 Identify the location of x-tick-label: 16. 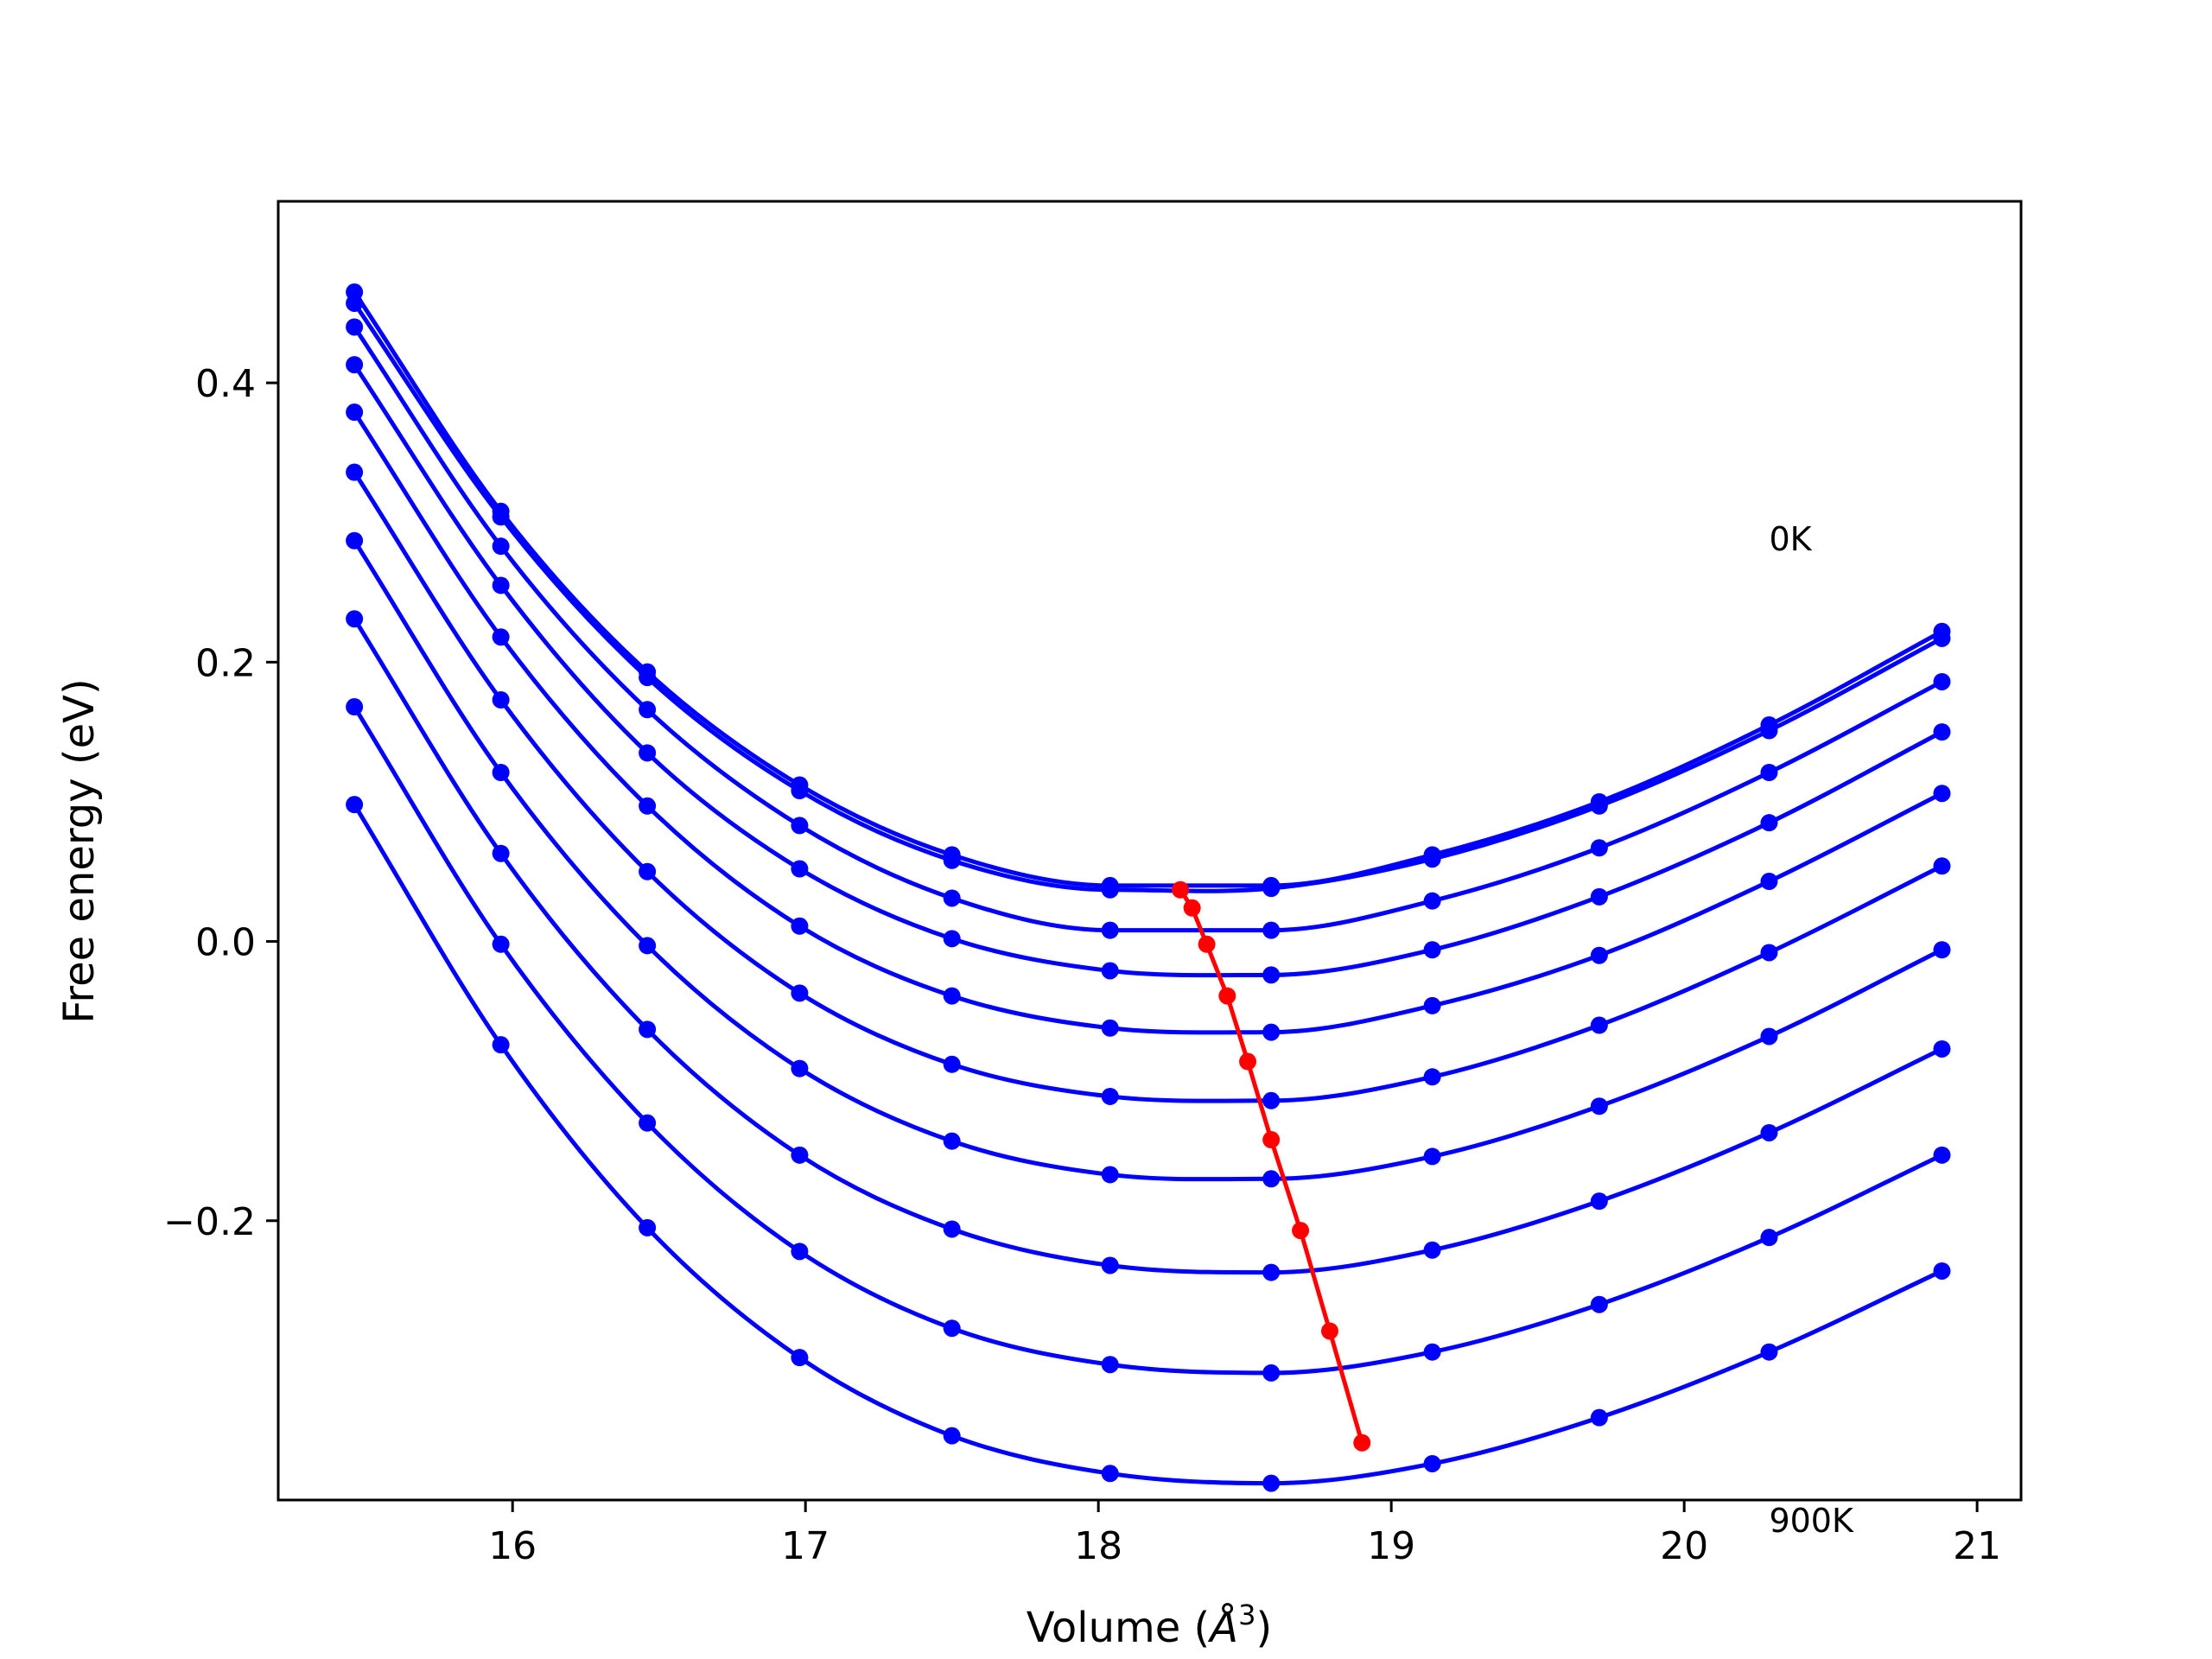
(512, 1546).